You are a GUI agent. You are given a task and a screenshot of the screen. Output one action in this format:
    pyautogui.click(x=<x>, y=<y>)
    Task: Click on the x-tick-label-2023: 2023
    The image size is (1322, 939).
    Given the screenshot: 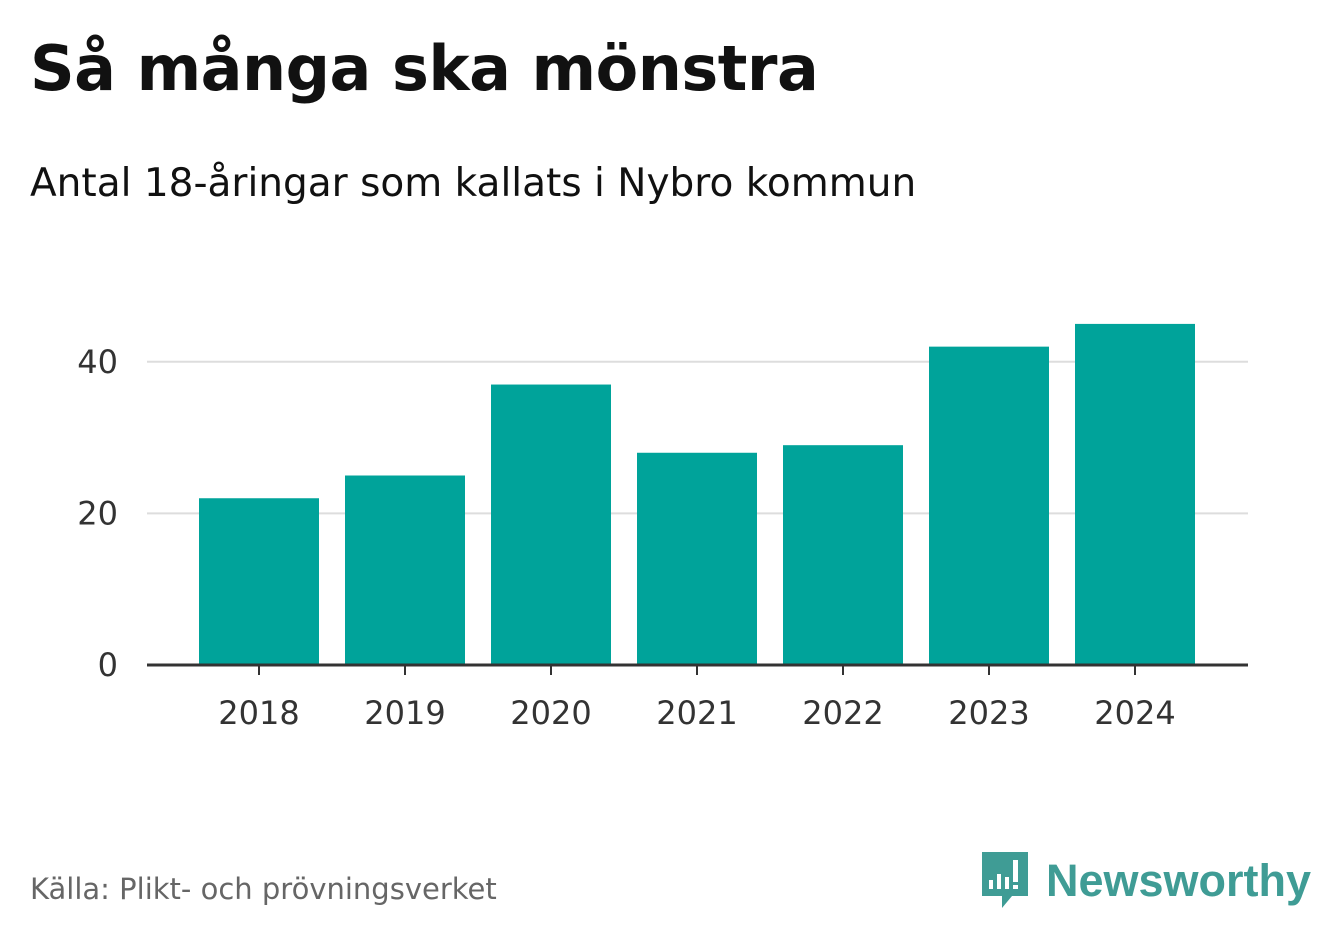 What is the action you would take?
    pyautogui.click(x=988, y=713)
    